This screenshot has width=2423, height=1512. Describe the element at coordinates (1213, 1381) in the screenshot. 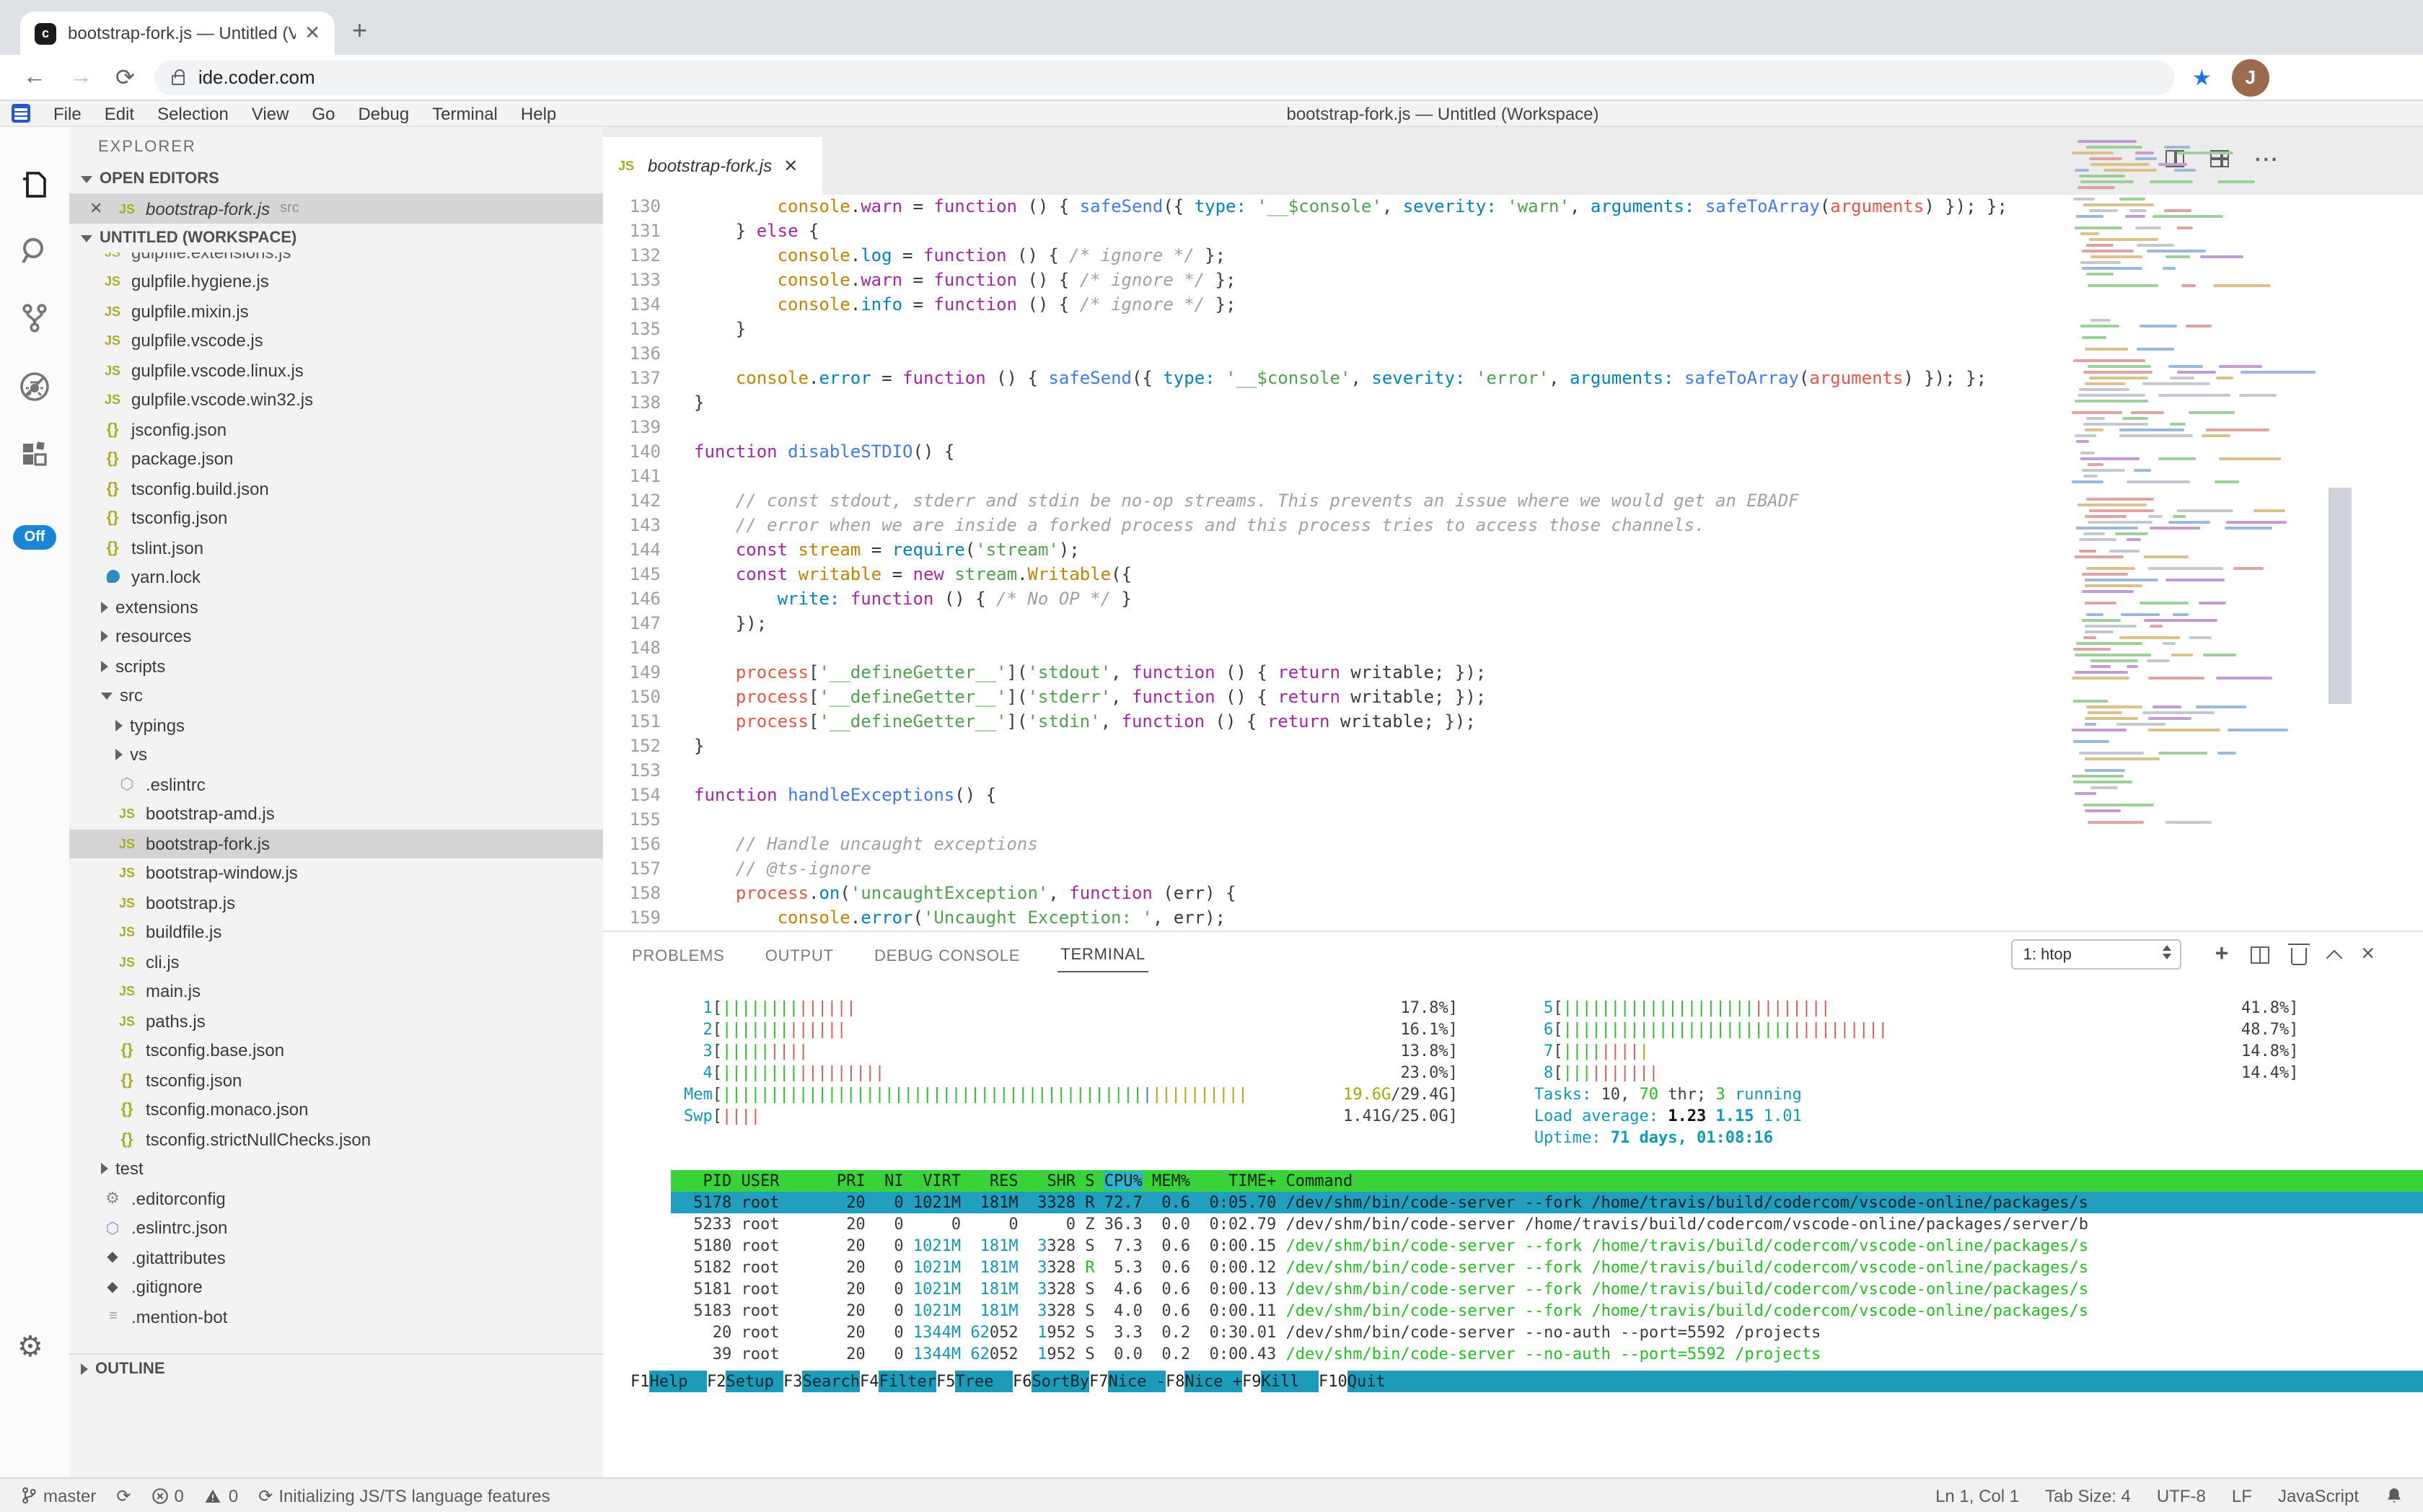

I see `fkey-label: Nice +` at that location.